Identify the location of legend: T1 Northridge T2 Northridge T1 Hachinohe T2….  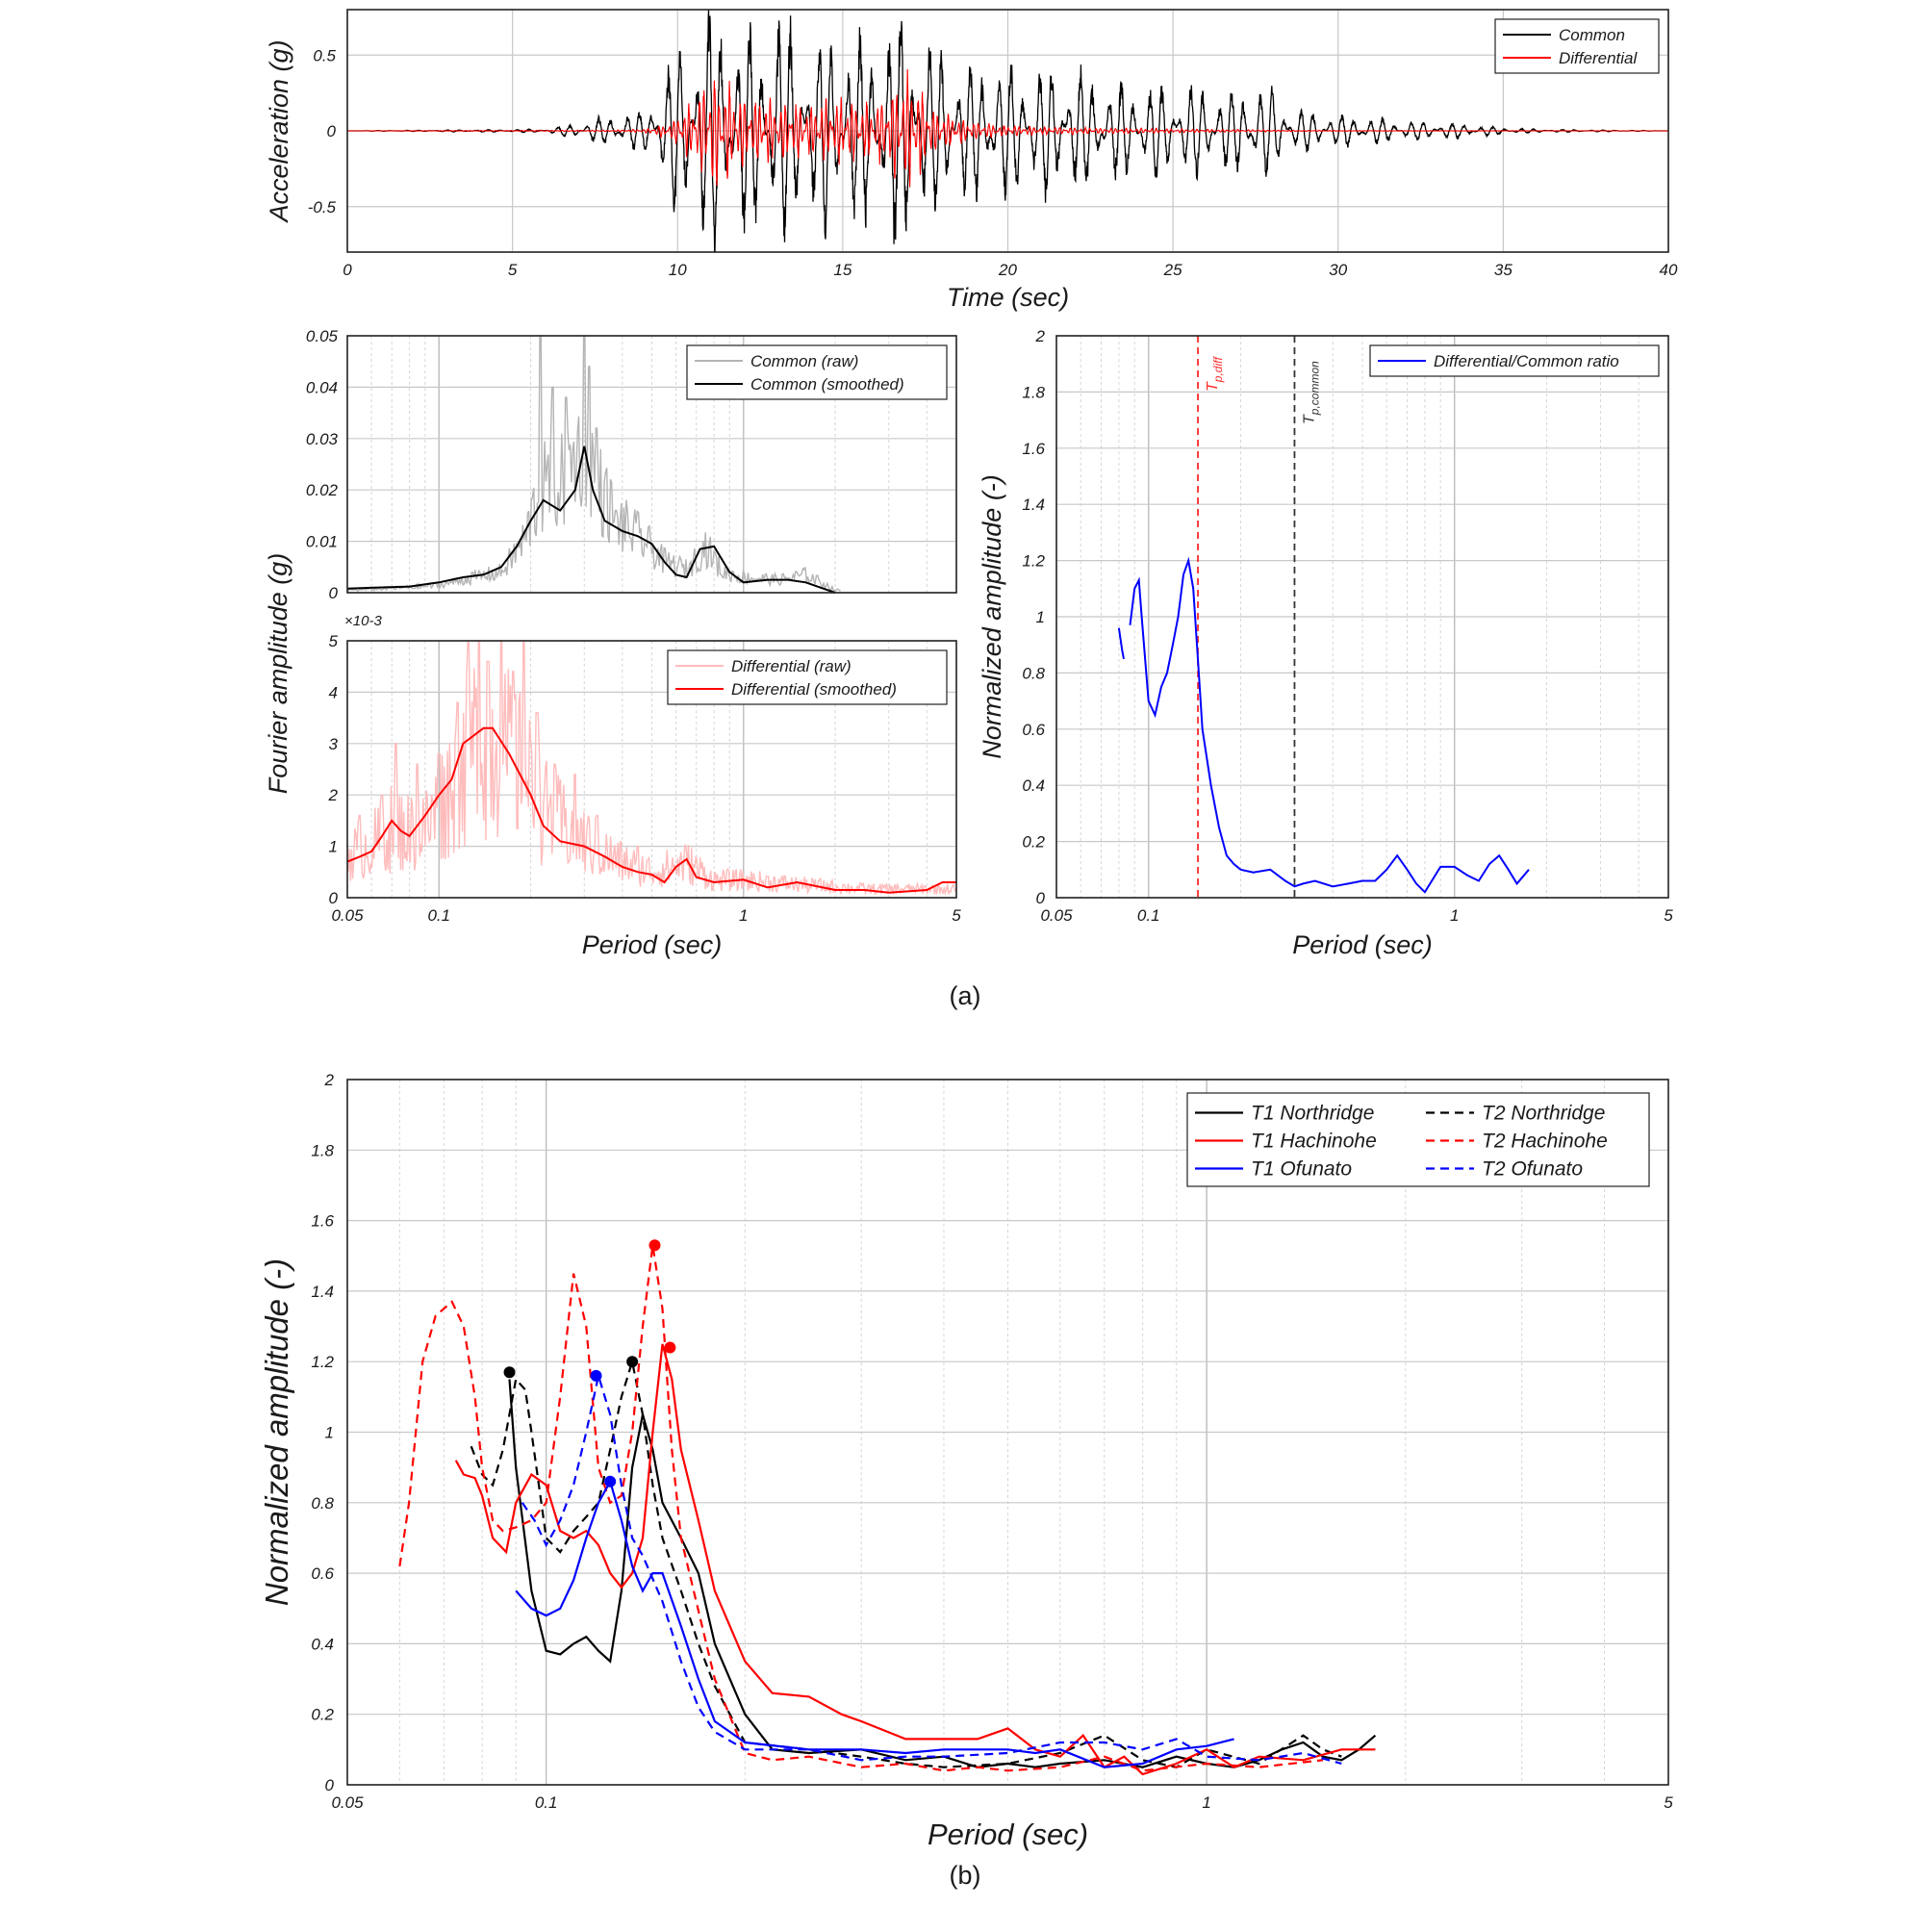
(1418, 1139).